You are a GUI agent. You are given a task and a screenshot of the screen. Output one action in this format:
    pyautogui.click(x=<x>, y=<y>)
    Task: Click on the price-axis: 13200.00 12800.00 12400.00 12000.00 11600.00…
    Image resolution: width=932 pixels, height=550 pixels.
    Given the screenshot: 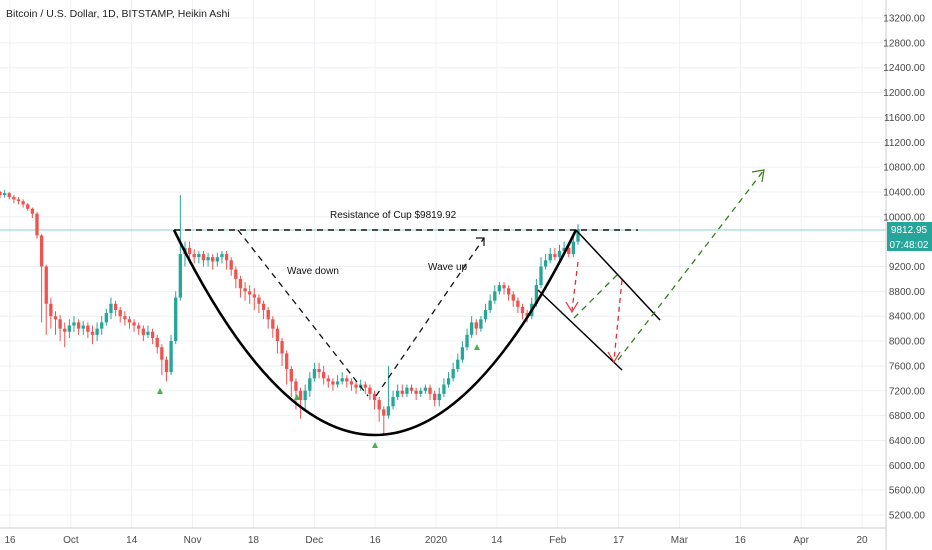 What is the action you would take?
    pyautogui.click(x=904, y=268)
    